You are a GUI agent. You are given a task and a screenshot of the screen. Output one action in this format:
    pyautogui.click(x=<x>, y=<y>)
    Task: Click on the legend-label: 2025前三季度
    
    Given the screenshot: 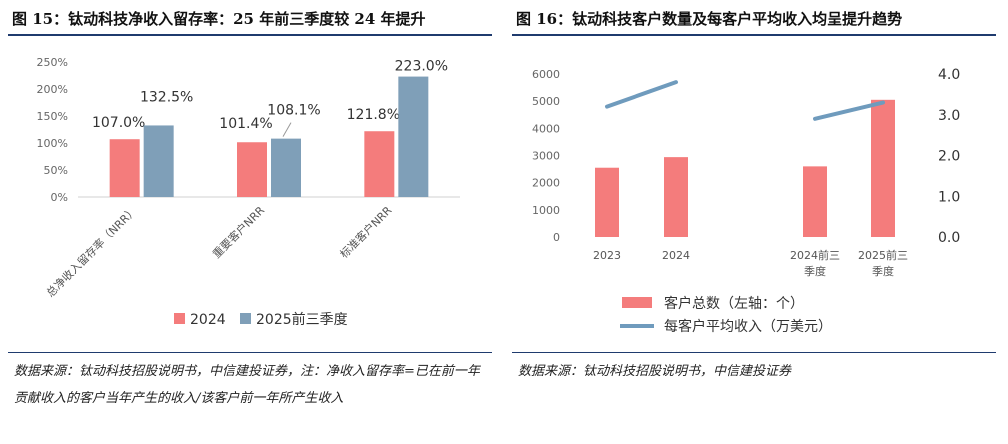 What is the action you would take?
    pyautogui.click(x=302, y=319)
    